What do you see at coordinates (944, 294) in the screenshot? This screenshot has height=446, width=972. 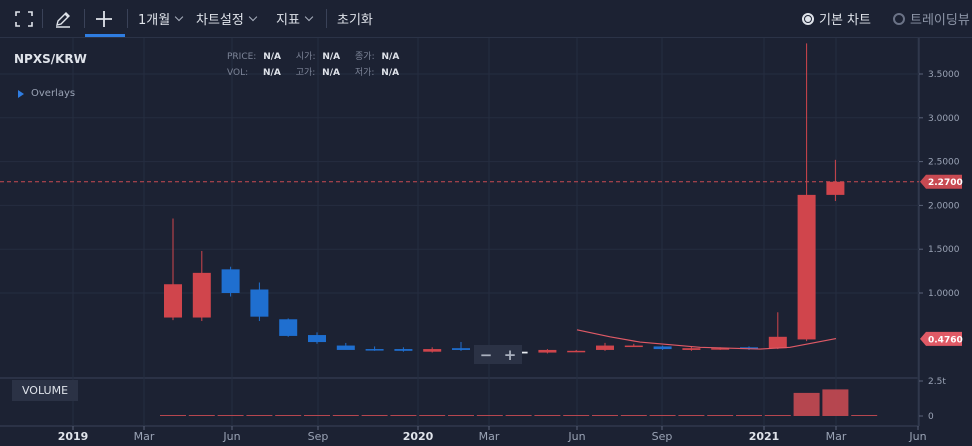 I see `price-tick-label: 1.0000` at bounding box center [944, 294].